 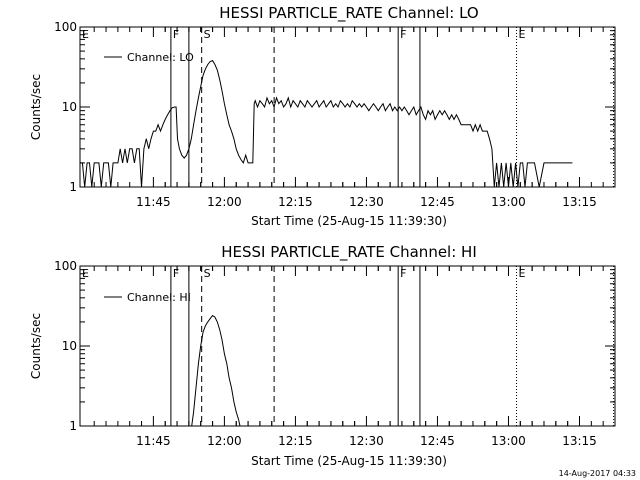 What do you see at coordinates (159, 297) in the screenshot?
I see `legend-label: Channel: HI` at bounding box center [159, 297].